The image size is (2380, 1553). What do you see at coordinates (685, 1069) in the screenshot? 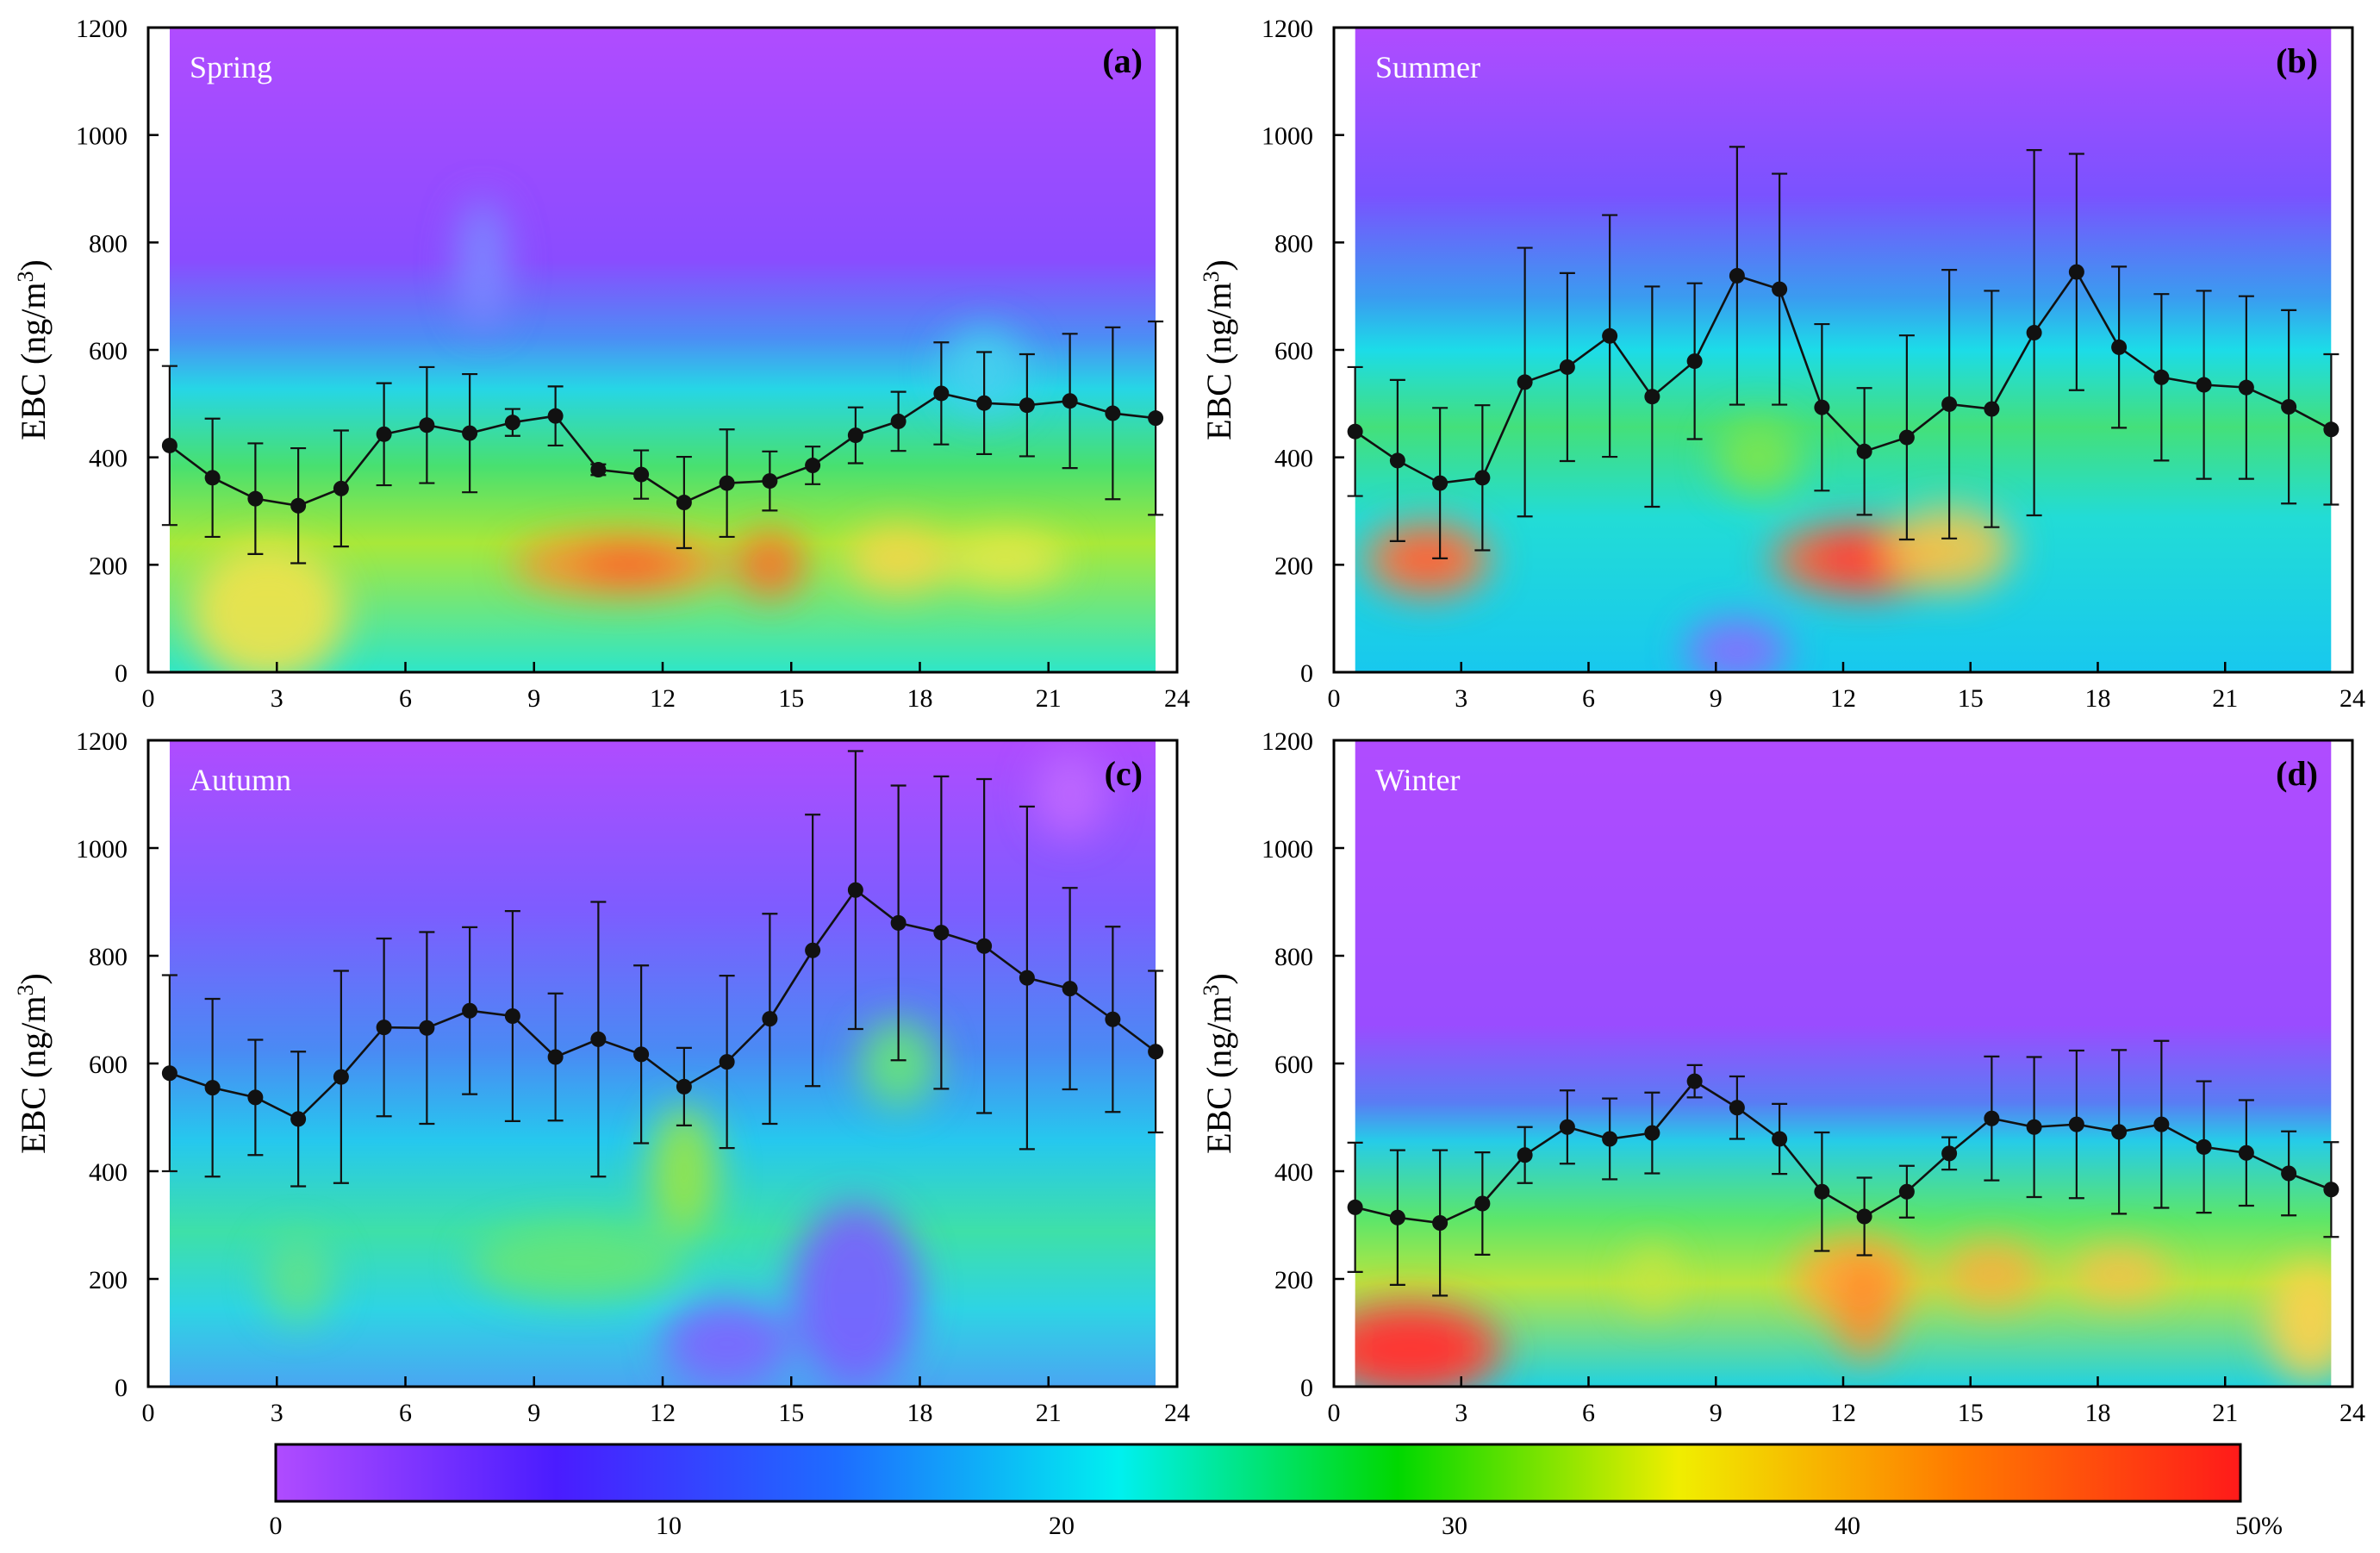
I see `contour-hotspots` at bounding box center [685, 1069].